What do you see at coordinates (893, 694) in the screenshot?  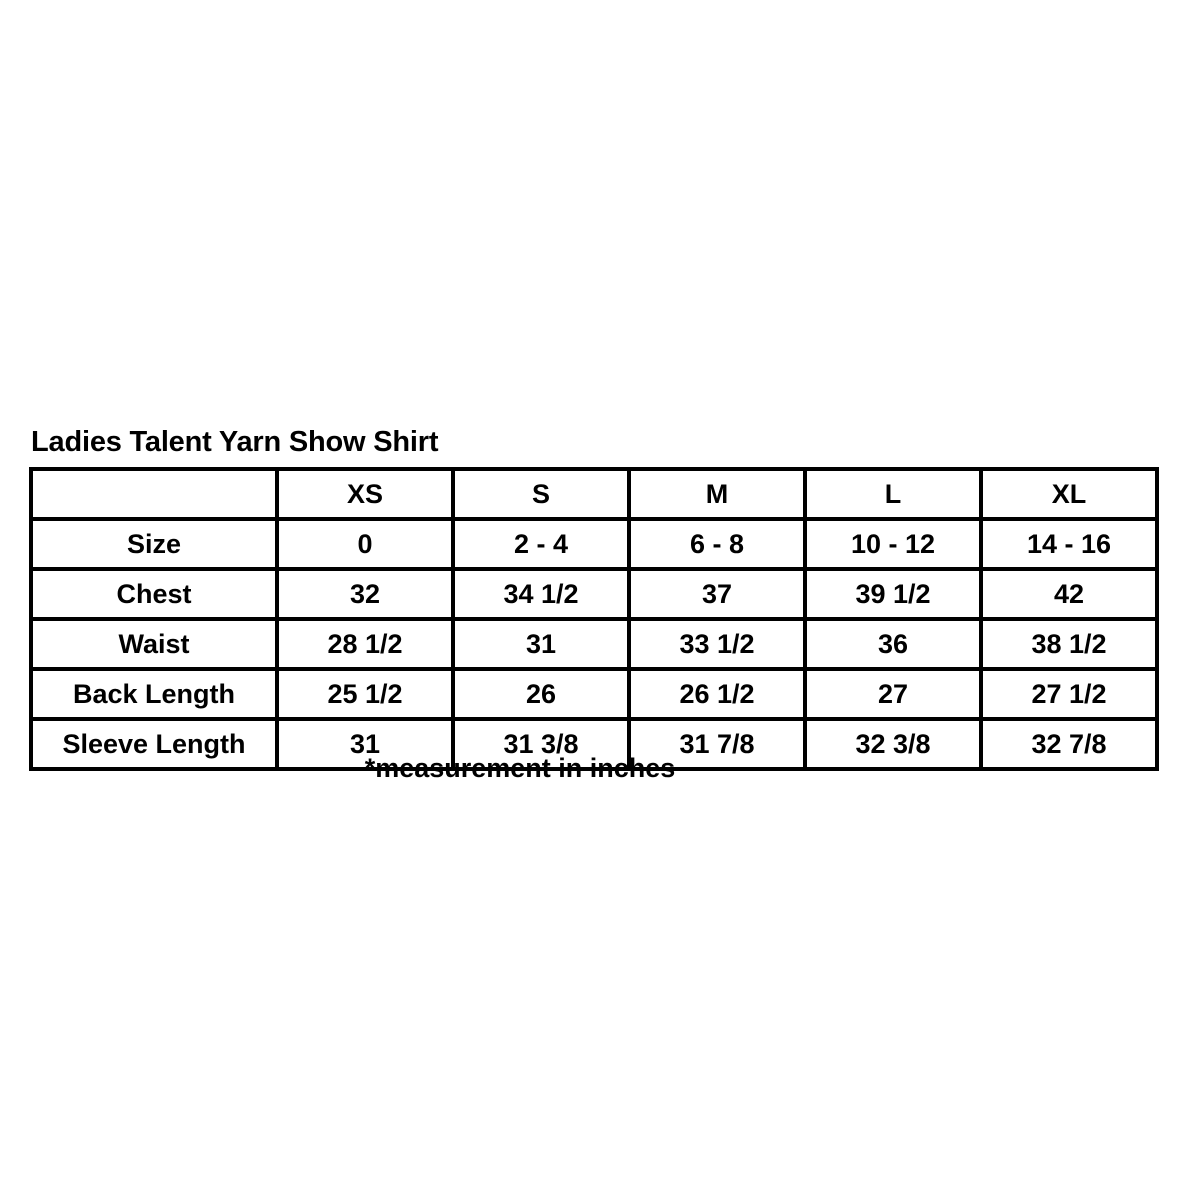 I see `cell-back-length-l: 27` at bounding box center [893, 694].